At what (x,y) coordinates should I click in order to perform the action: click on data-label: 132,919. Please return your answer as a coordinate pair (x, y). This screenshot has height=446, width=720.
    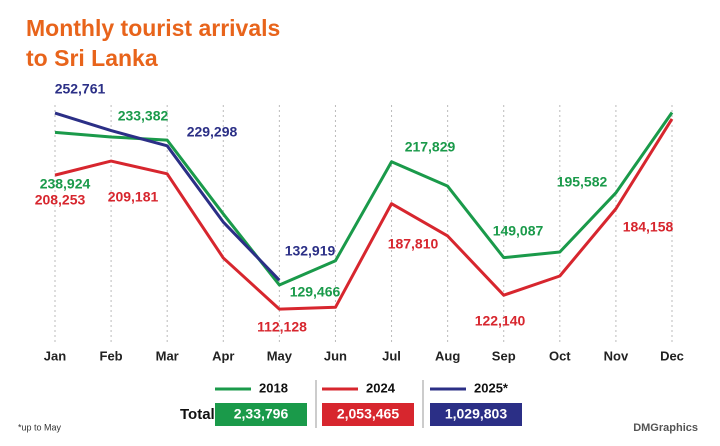
    Looking at the image, I should click on (310, 251).